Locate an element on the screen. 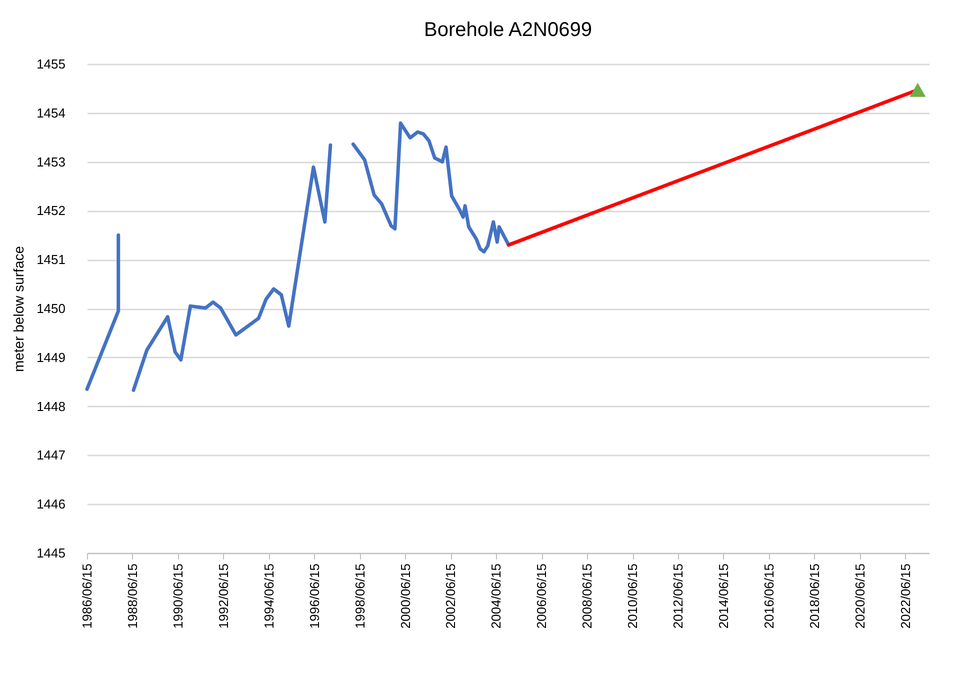  y-tick-label: 1448 is located at coordinates (51, 406).